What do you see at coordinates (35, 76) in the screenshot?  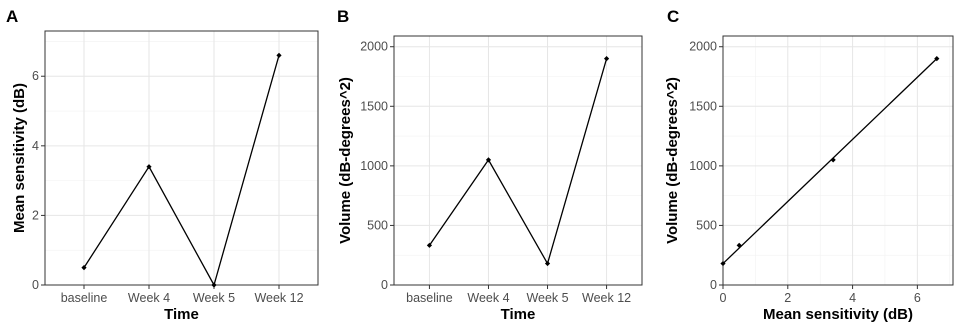 I see `y-tick-label: 6` at bounding box center [35, 76].